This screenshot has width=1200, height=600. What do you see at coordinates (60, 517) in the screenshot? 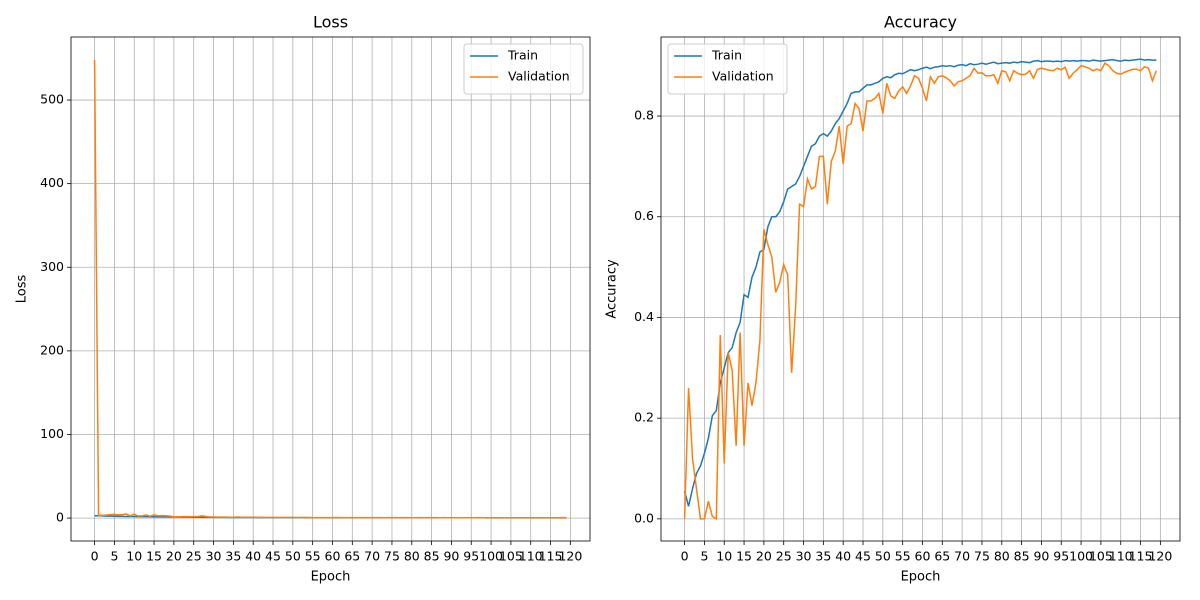
I see `y-tick-label: 0` at bounding box center [60, 517].